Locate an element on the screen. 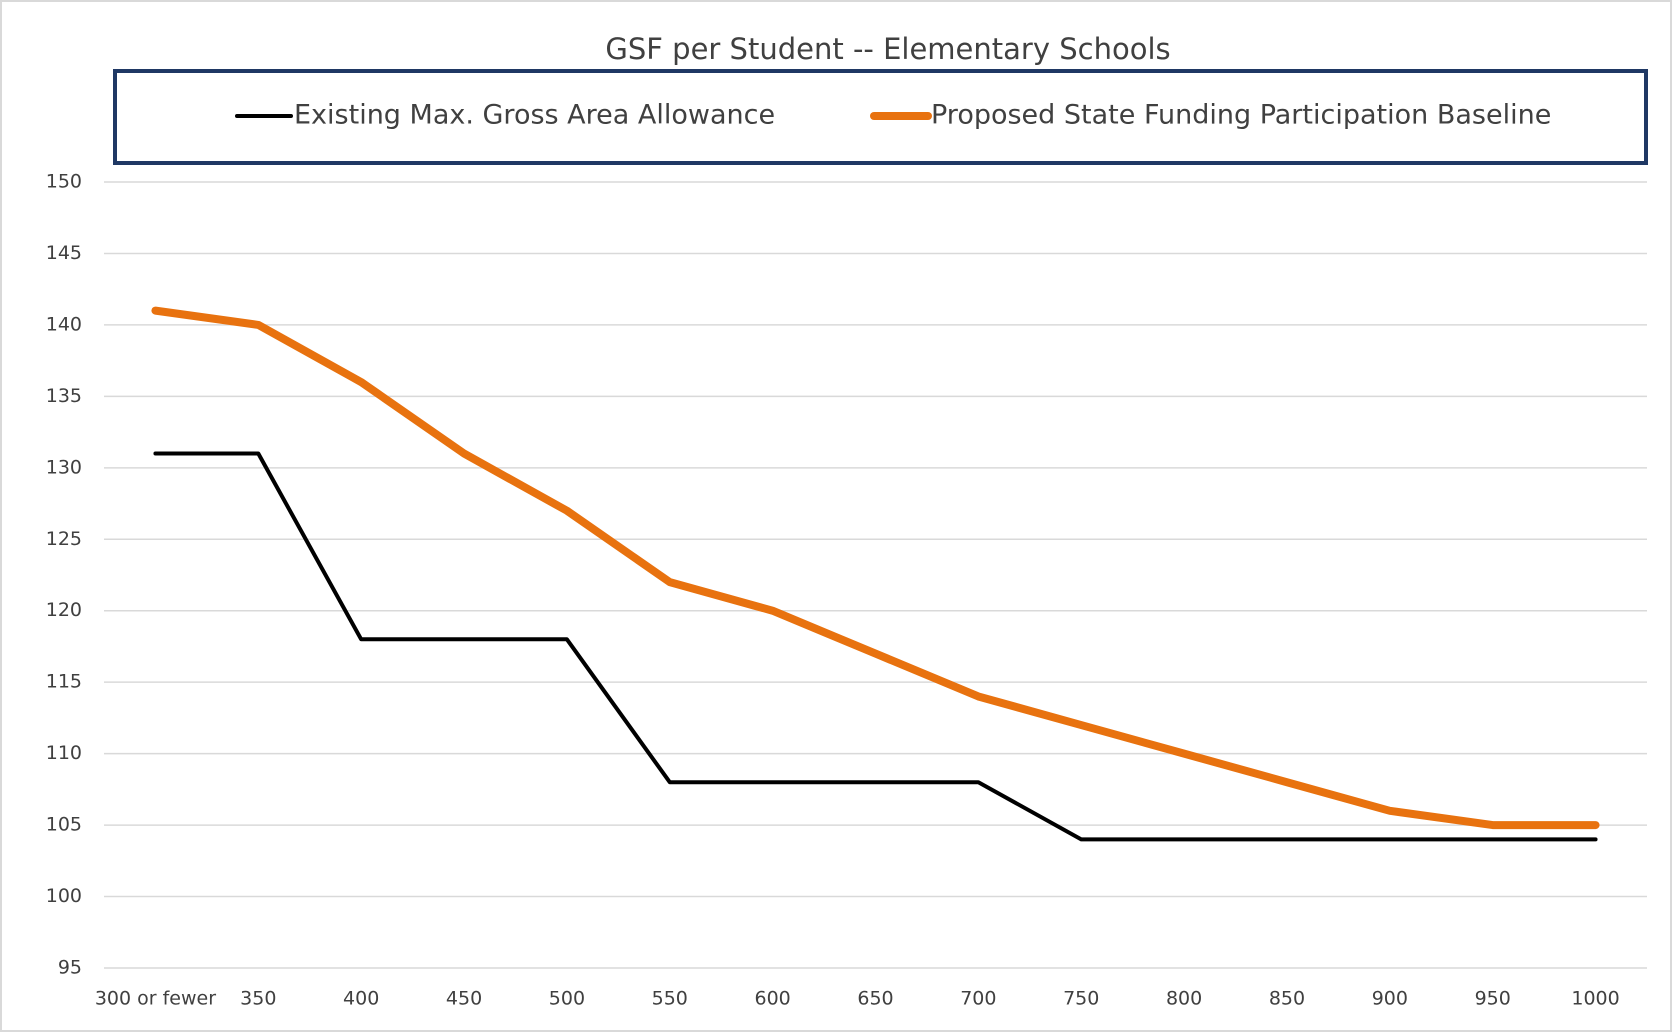 The height and width of the screenshot is (1032, 1672). x-tick-label: 900 is located at coordinates (1390, 999).